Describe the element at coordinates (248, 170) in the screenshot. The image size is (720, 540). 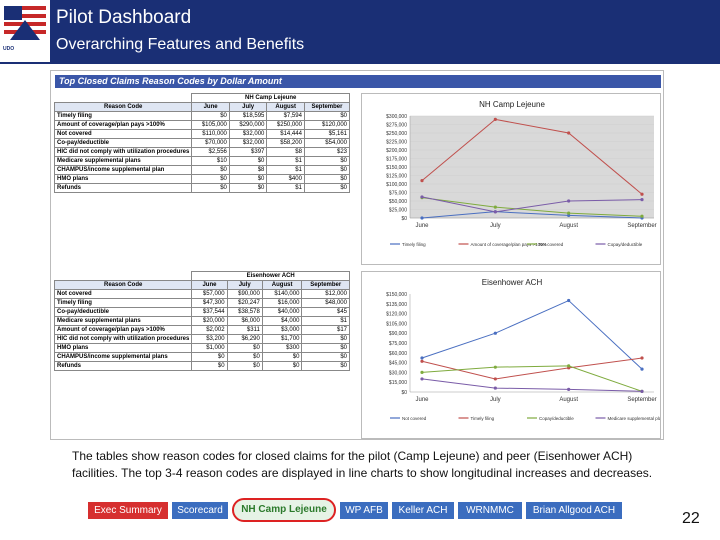
I see `table-cell: $8` at that location.